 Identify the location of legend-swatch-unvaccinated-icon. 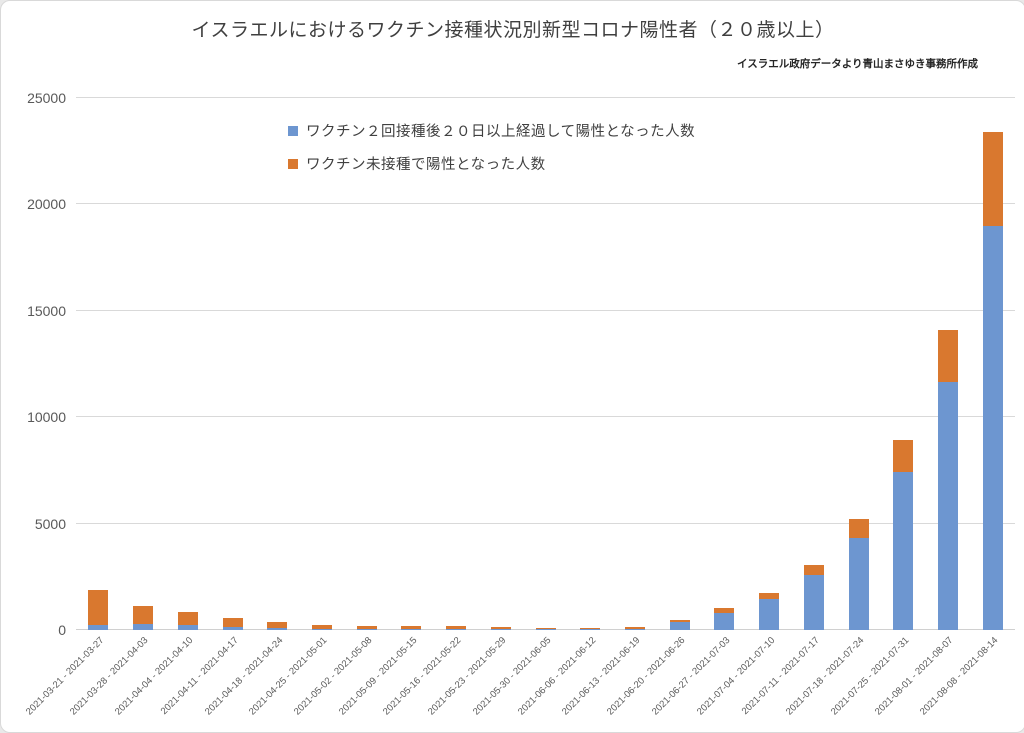
(293, 163).